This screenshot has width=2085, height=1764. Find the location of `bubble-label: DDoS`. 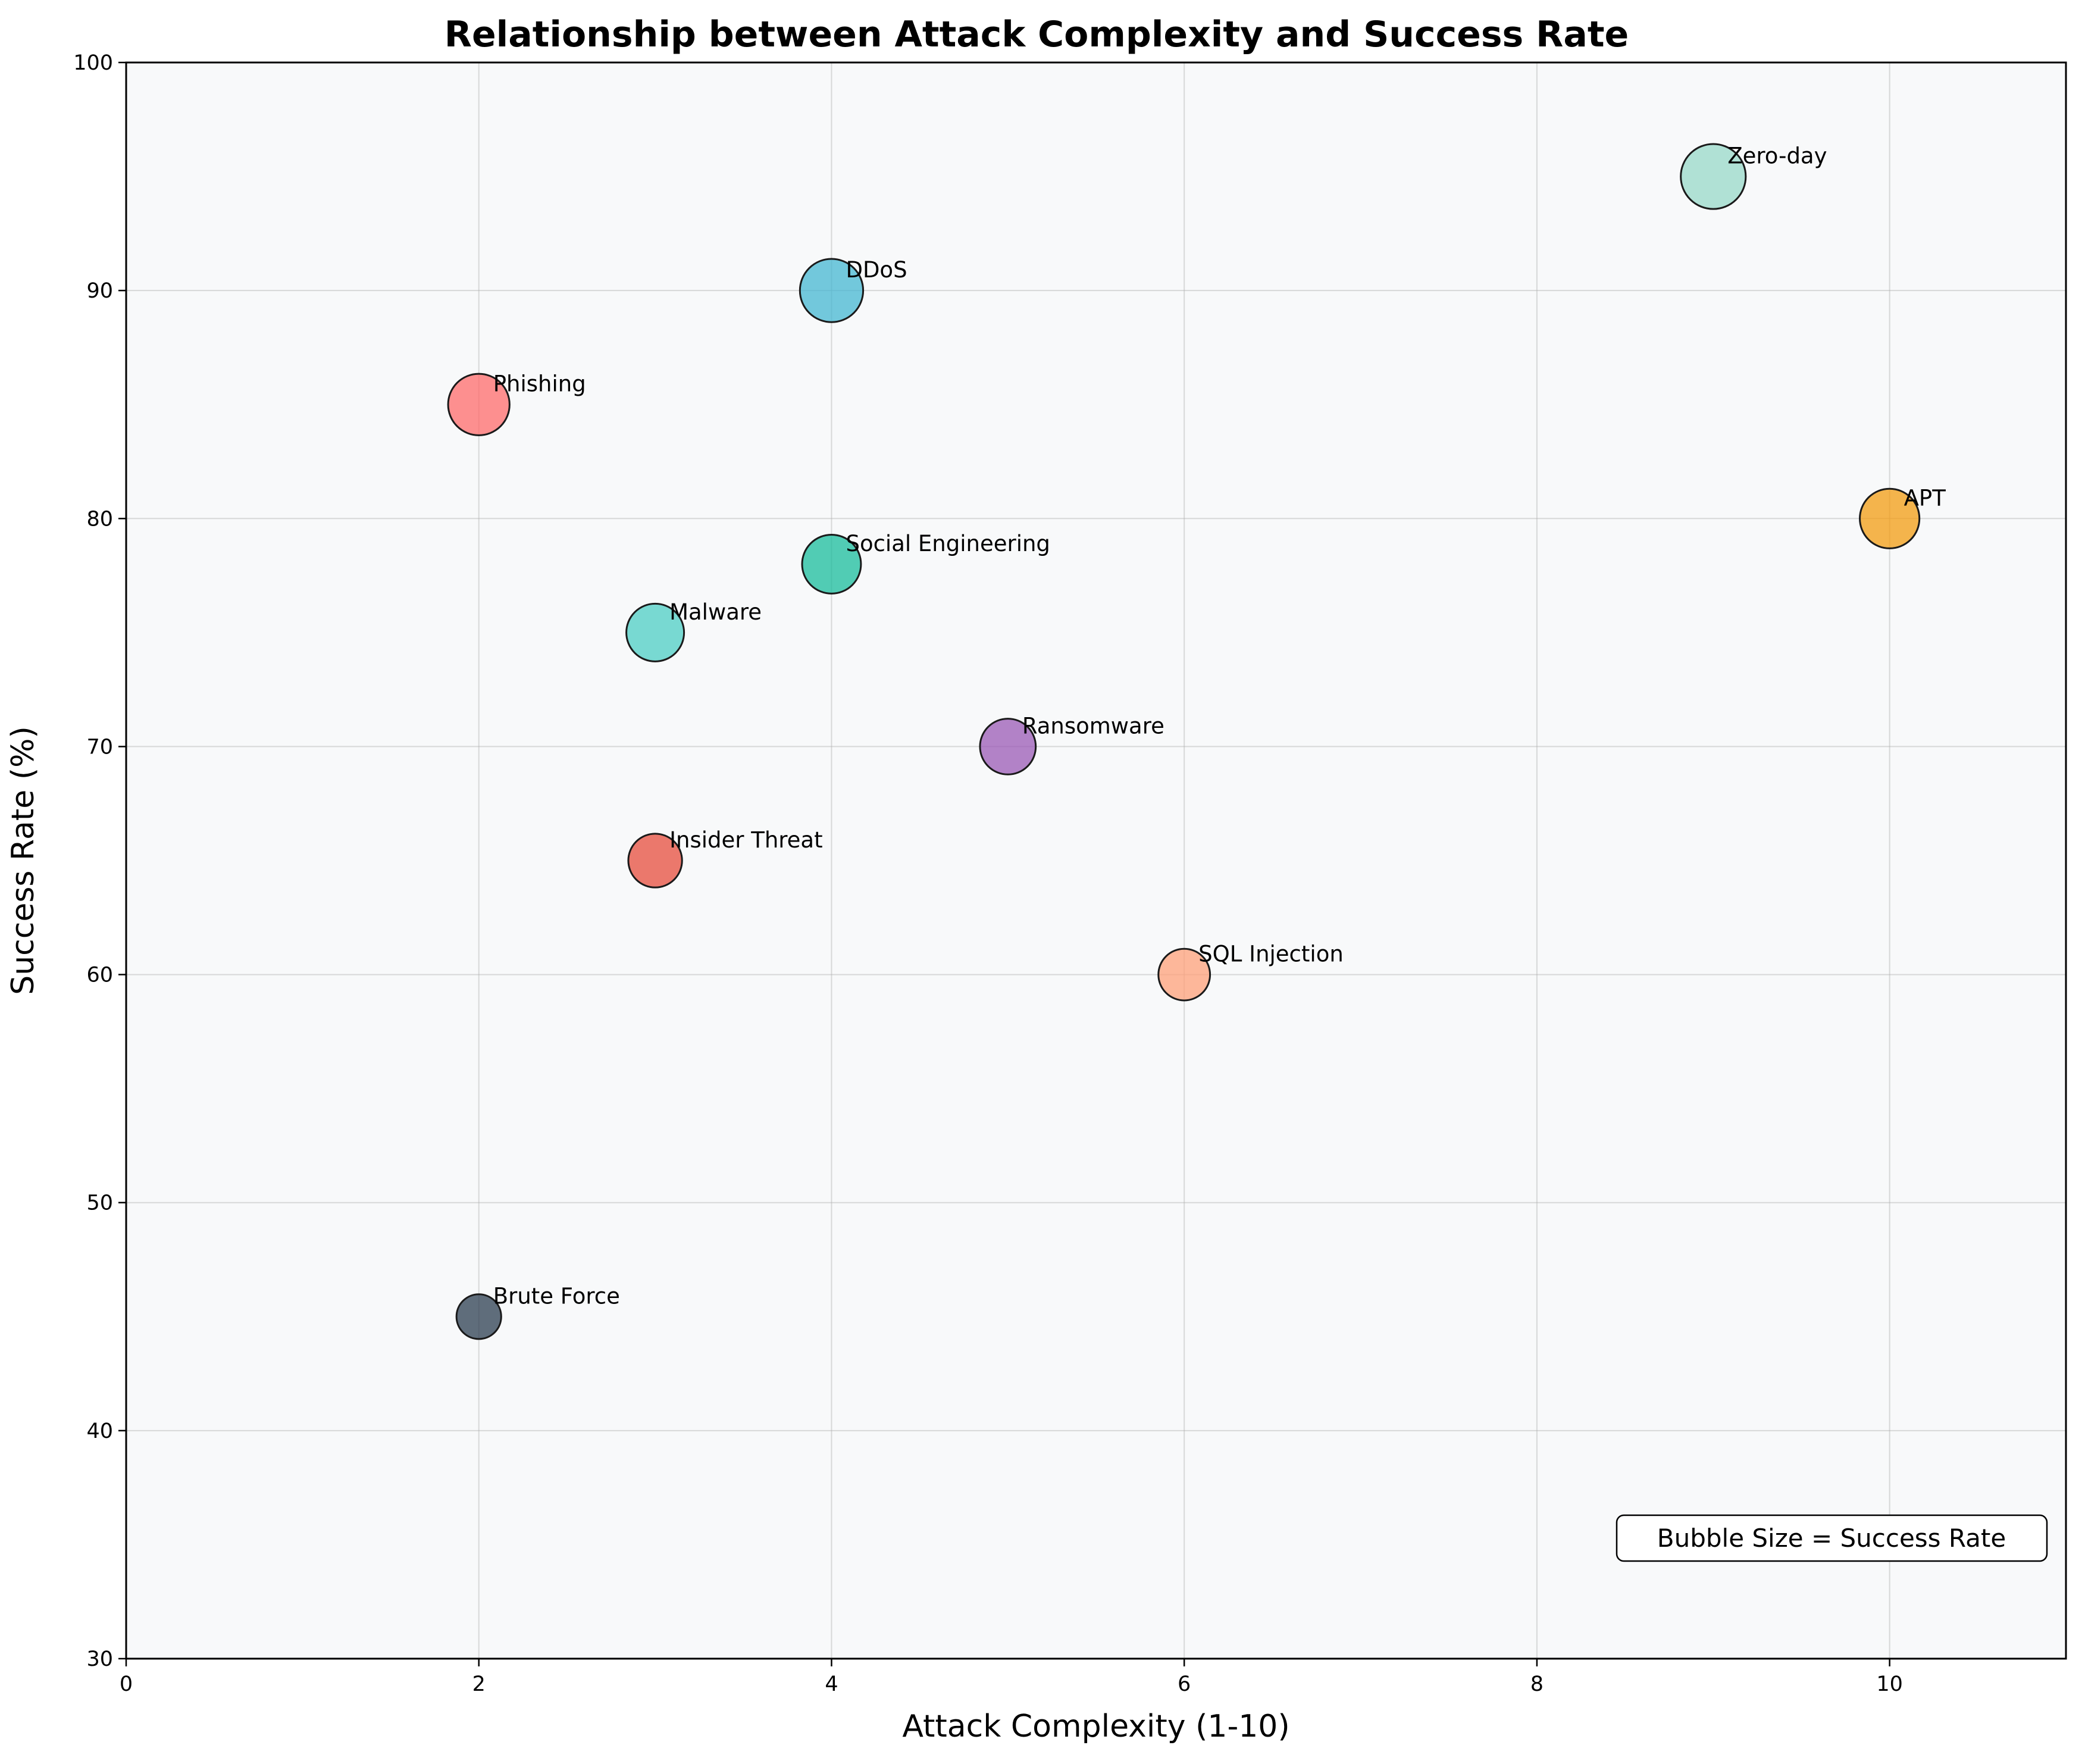

bubble-label: DDoS is located at coordinates (876, 270).